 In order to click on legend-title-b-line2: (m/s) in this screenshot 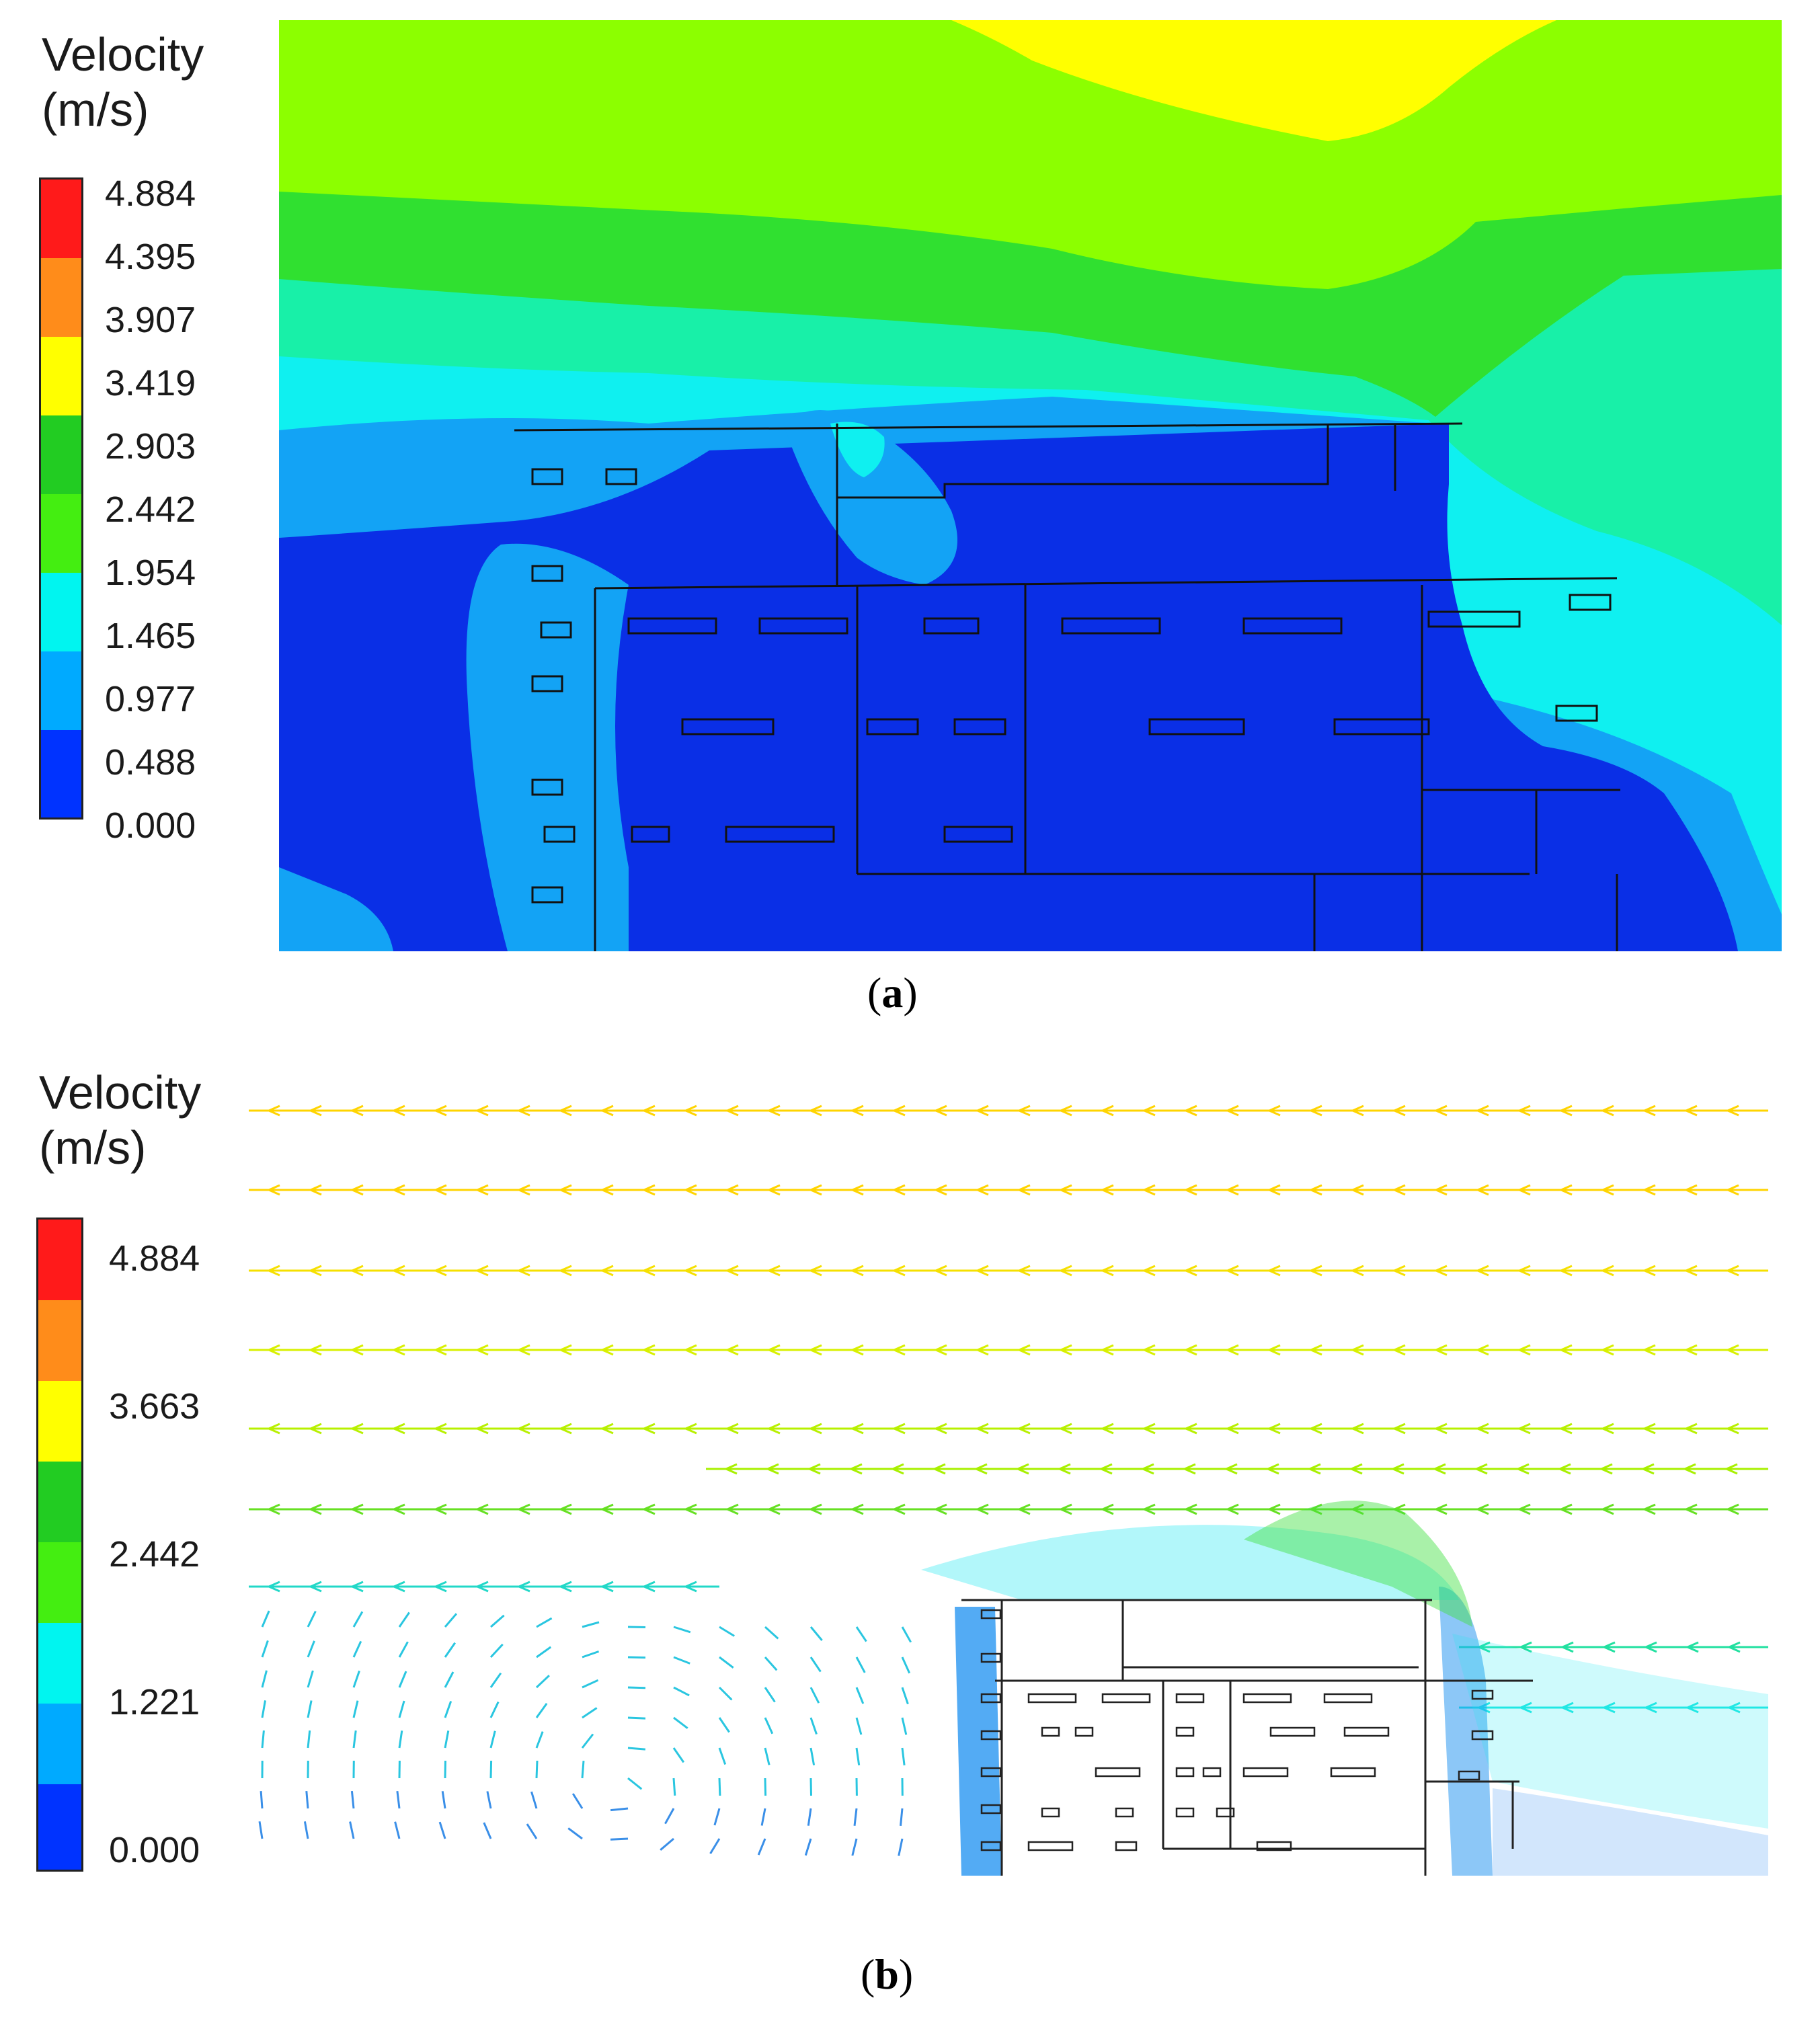, I will do `click(93, 1147)`.